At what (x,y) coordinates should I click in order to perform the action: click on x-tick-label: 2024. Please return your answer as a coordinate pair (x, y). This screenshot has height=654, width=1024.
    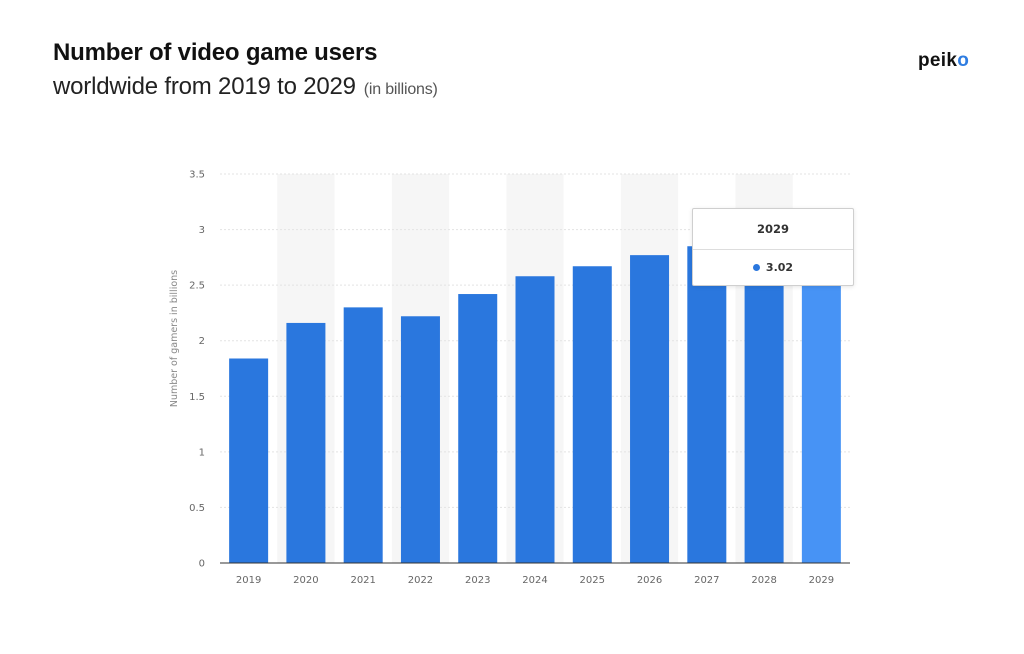
    Looking at the image, I should click on (534, 580).